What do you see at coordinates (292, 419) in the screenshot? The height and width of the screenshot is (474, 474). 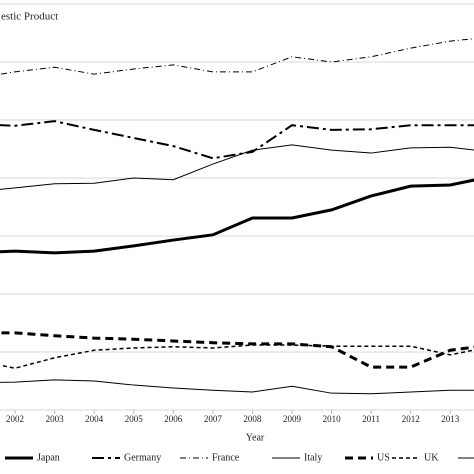 I see `x-tick-label: 2009` at bounding box center [292, 419].